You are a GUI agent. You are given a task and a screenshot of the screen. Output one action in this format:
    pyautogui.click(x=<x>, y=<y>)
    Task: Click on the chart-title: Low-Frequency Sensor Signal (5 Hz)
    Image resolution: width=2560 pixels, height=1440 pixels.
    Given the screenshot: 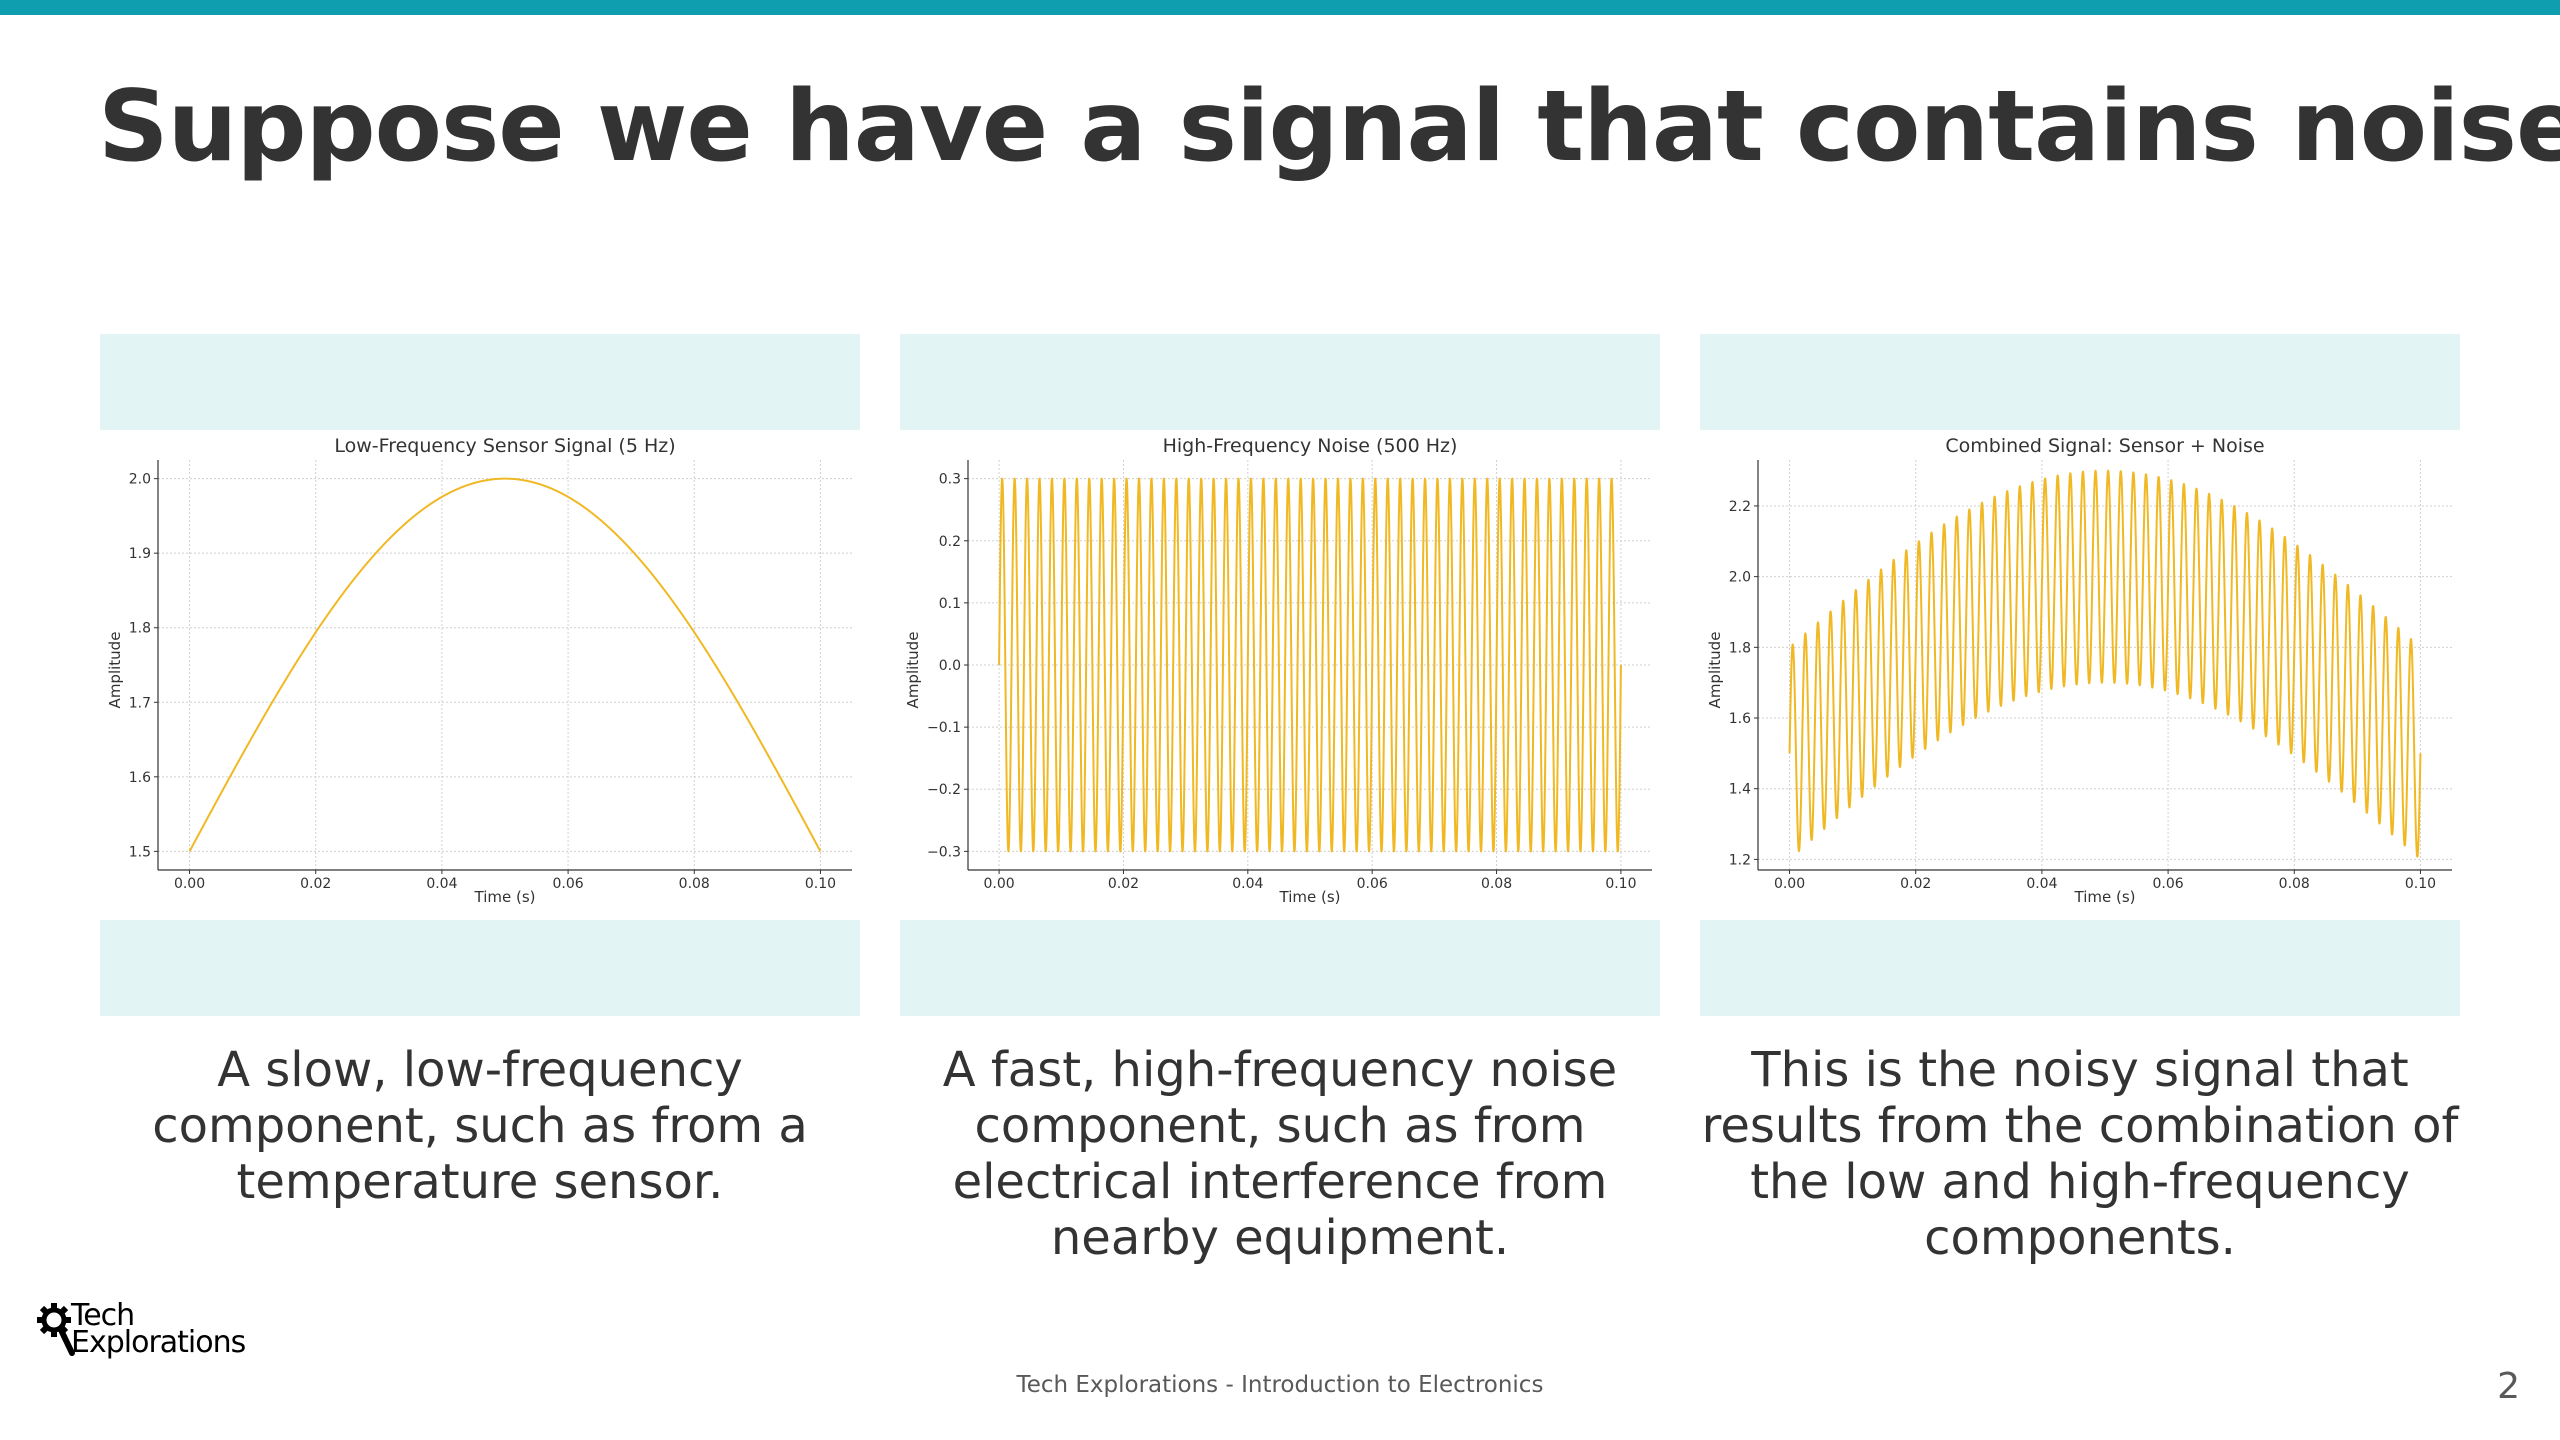 What is the action you would take?
    pyautogui.click(x=504, y=446)
    